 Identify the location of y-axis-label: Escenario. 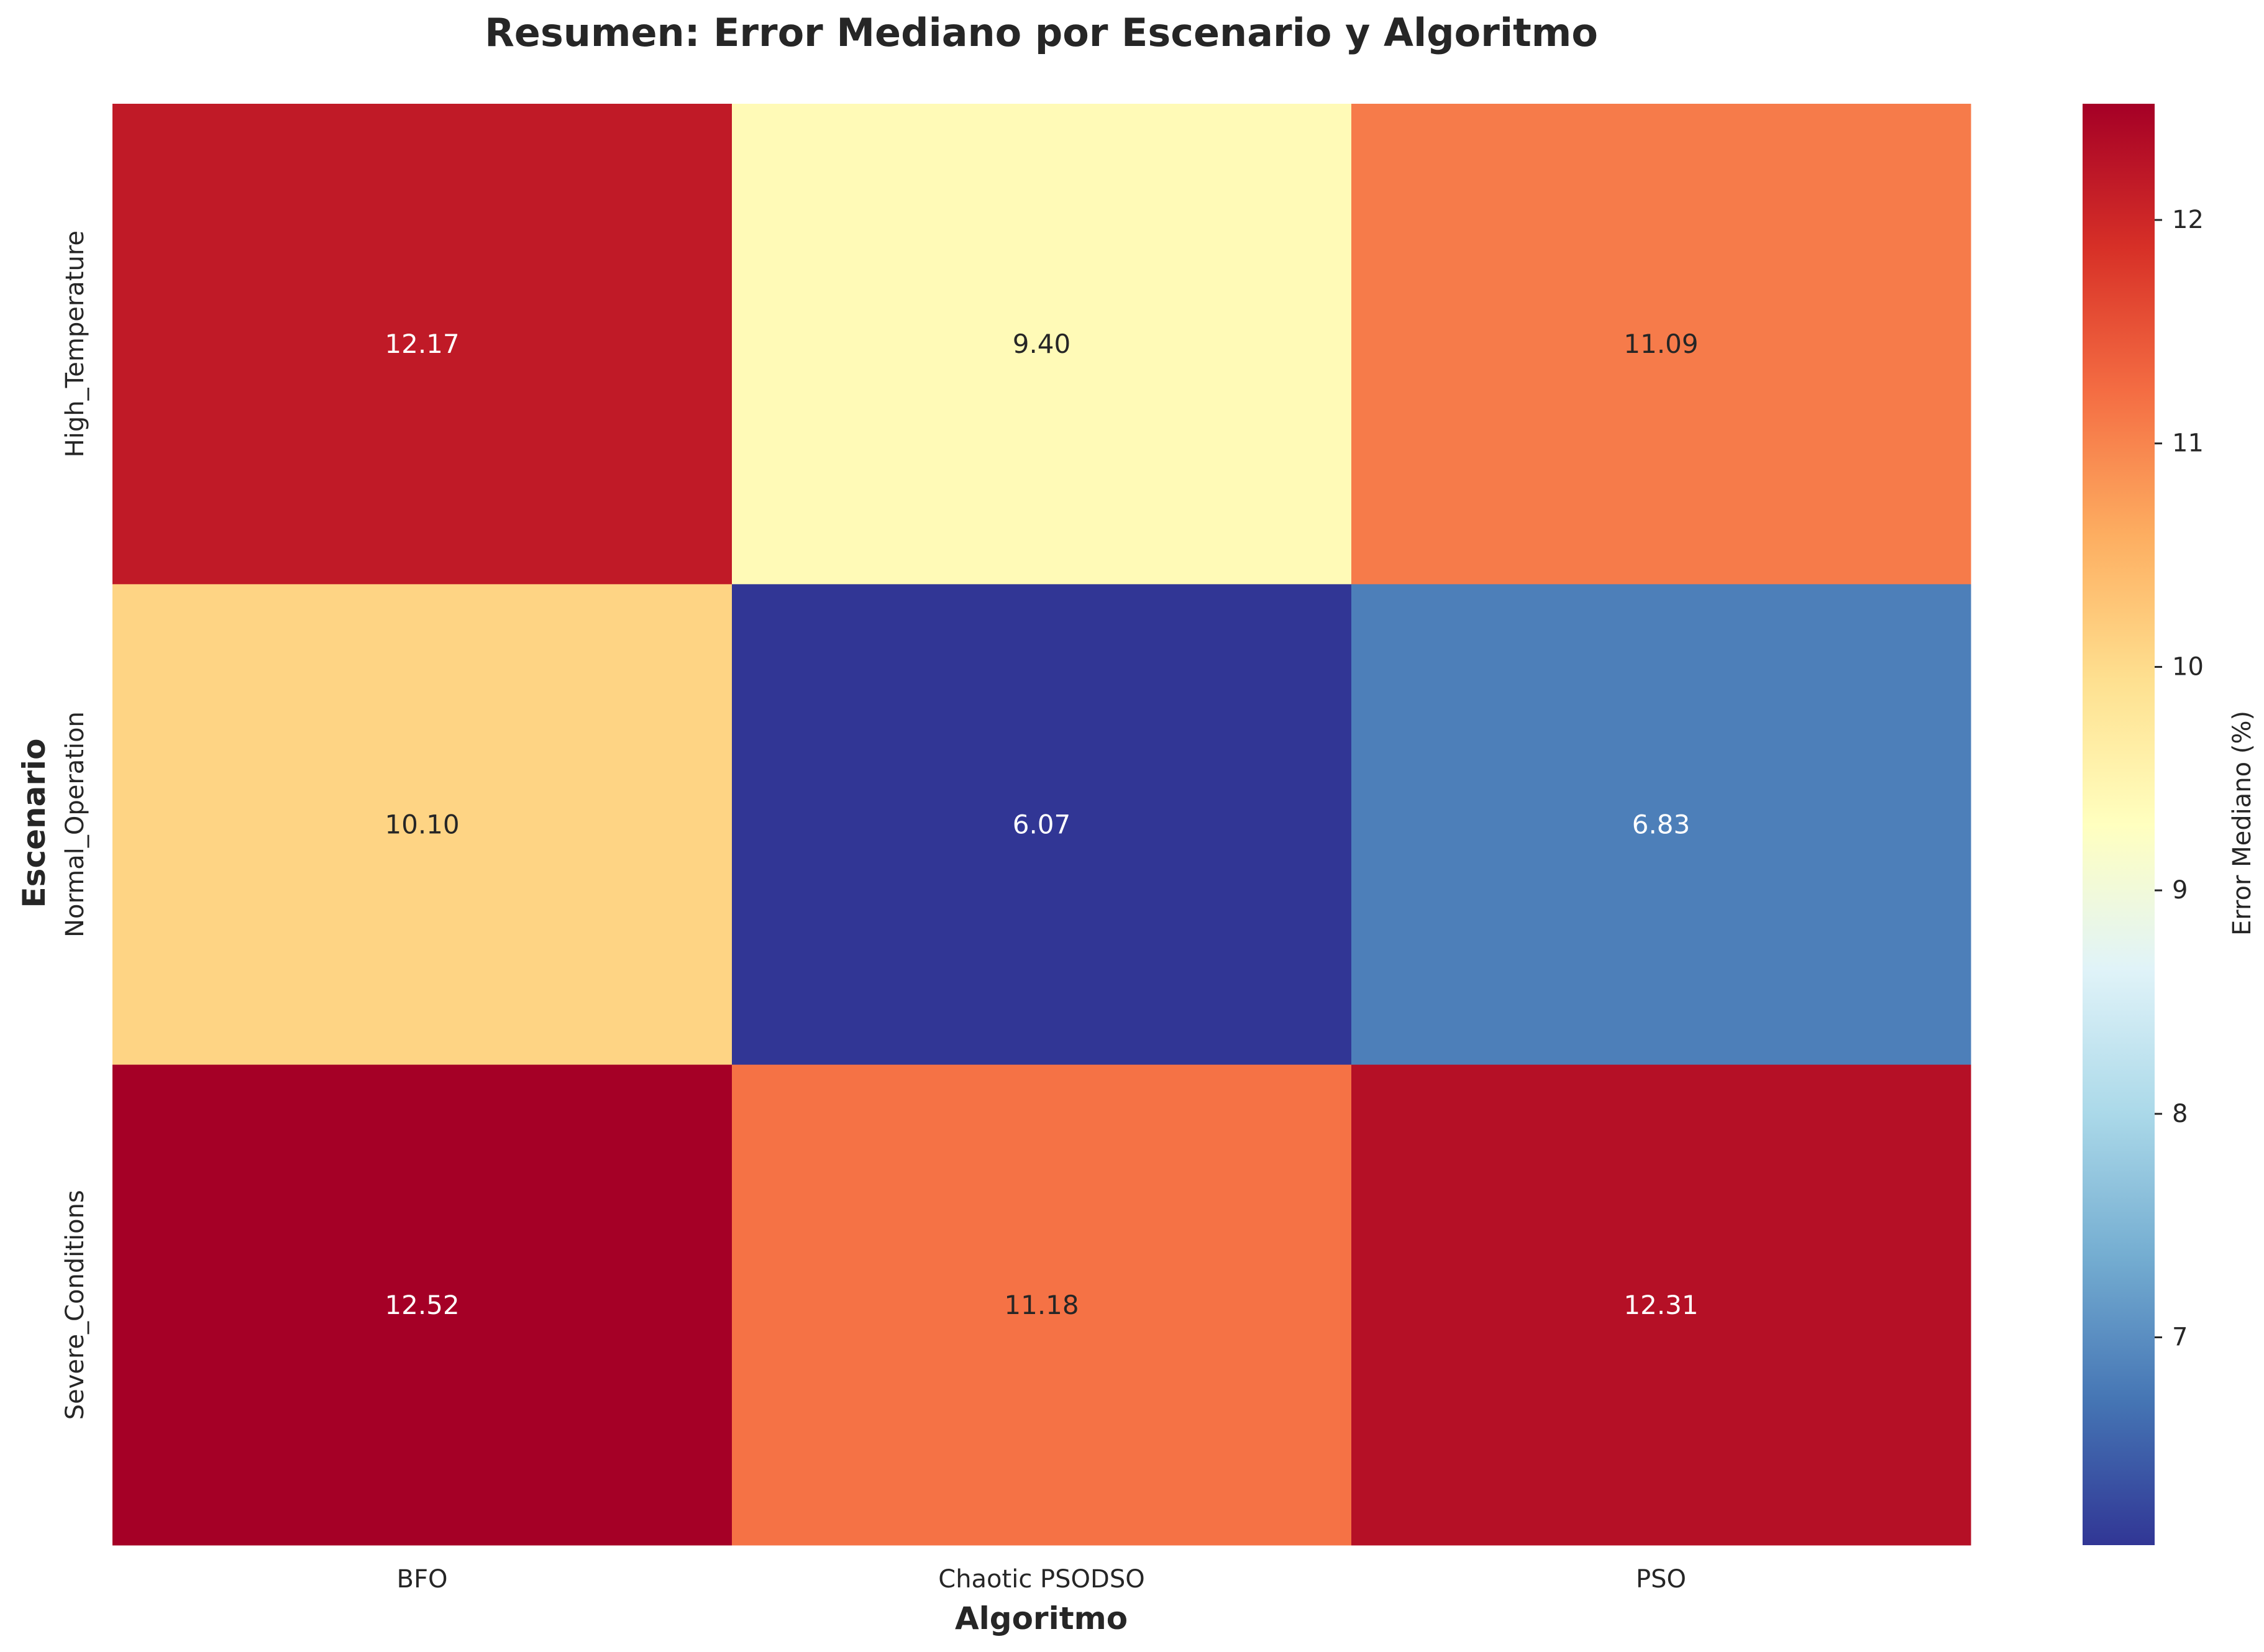
(34, 824).